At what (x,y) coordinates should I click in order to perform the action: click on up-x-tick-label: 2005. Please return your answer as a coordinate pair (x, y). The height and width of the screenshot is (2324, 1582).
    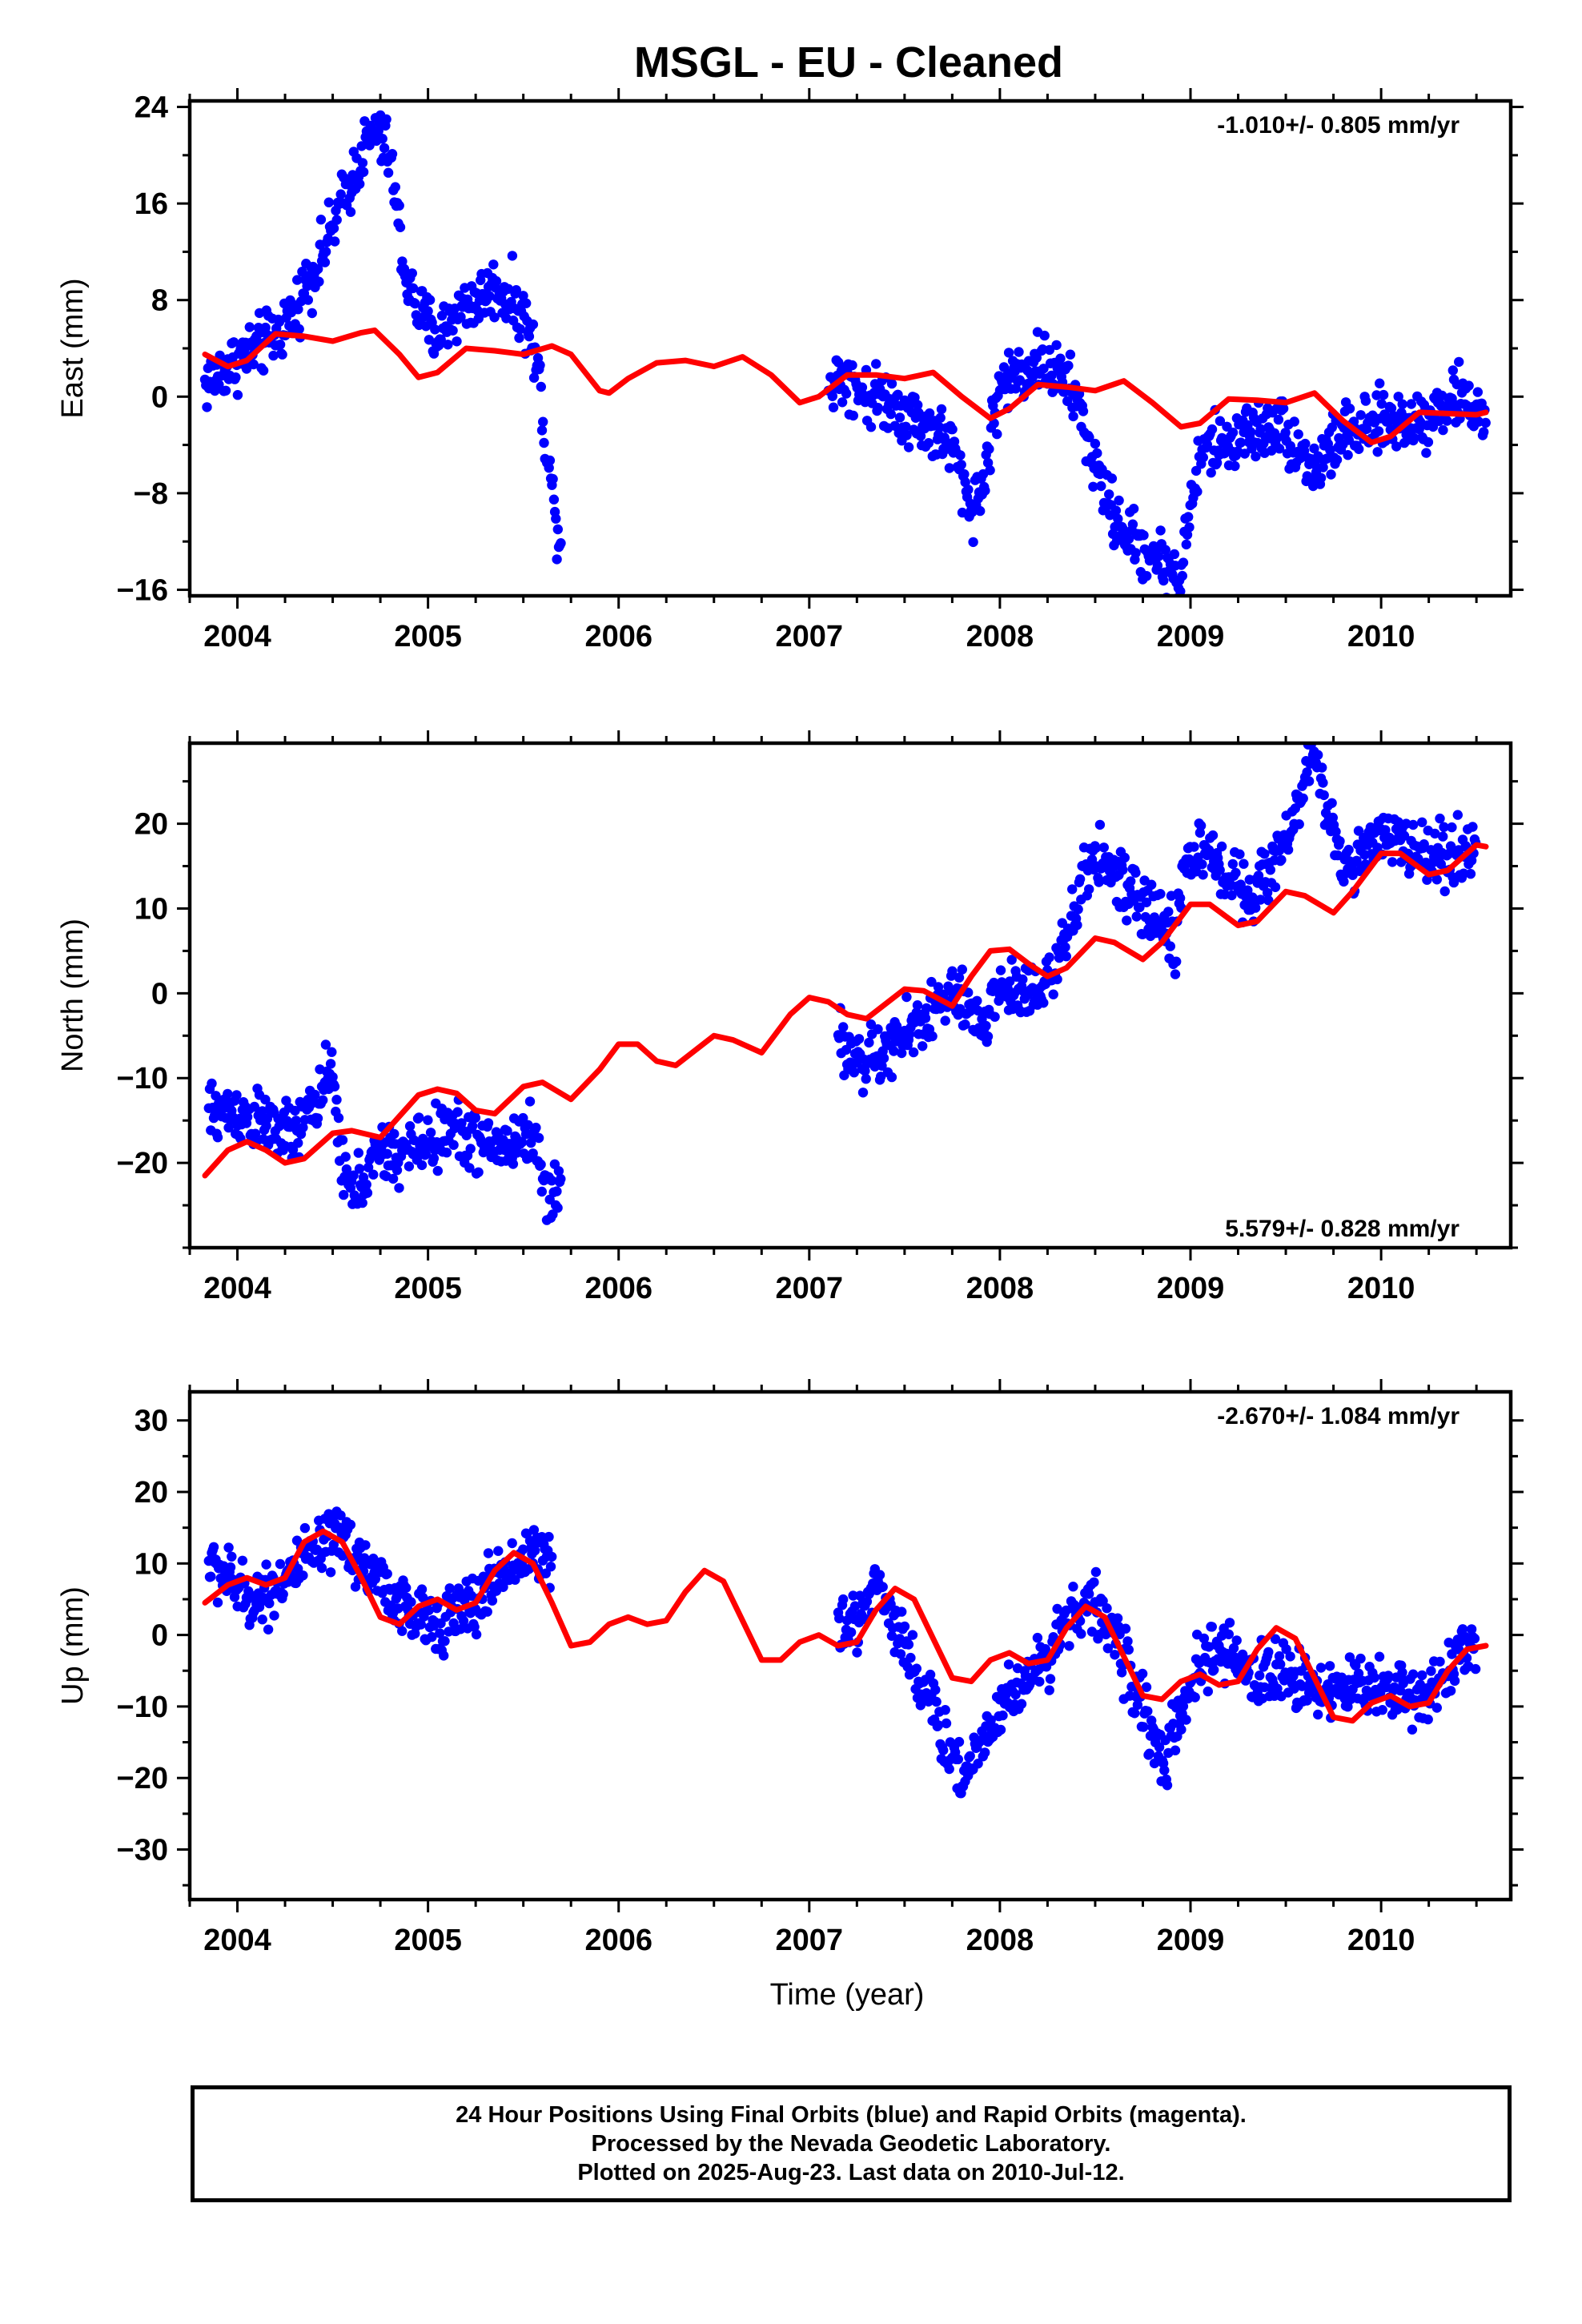
    Looking at the image, I should click on (428, 1940).